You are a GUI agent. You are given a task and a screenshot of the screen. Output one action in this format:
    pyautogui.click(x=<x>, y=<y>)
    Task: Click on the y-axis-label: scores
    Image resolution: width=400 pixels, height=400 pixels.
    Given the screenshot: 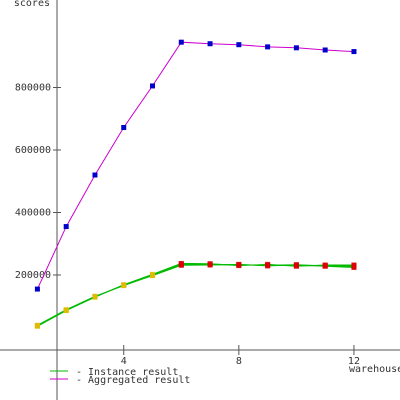 What is the action you would take?
    pyautogui.click(x=32, y=4)
    